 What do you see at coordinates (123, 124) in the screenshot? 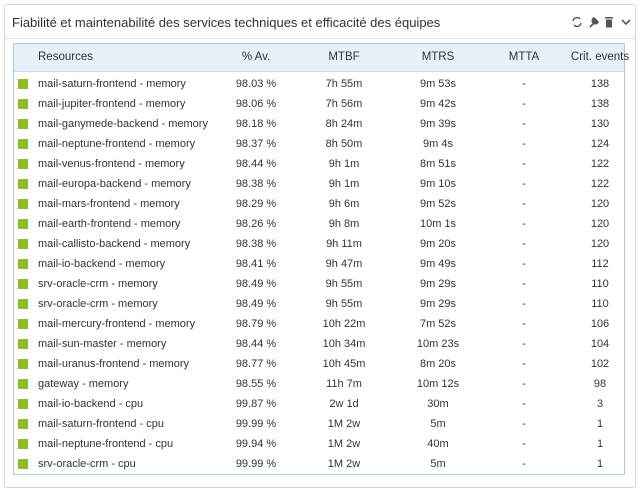
I see `table-cell: mail-ganymede-backend - memory` at bounding box center [123, 124].